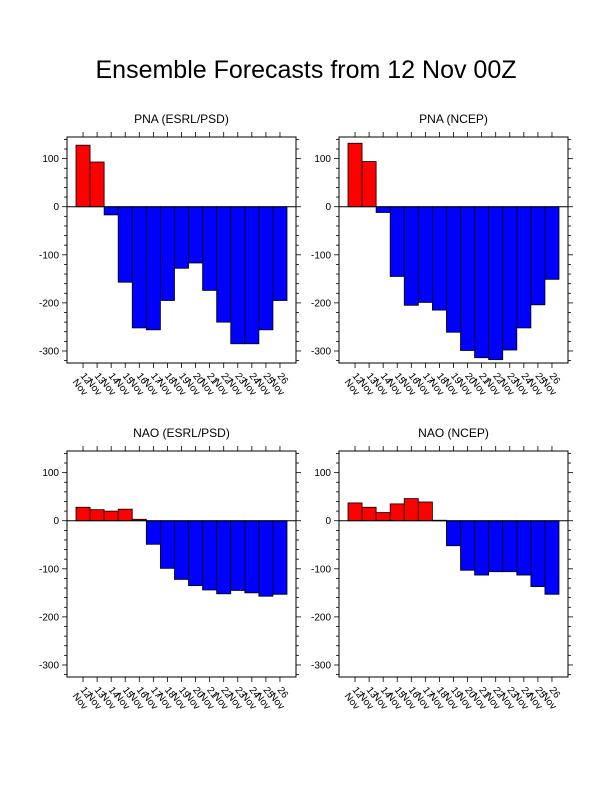 This screenshot has width=612, height=792. What do you see at coordinates (453, 119) in the screenshot?
I see `chart-title: PNA (NCEP)` at bounding box center [453, 119].